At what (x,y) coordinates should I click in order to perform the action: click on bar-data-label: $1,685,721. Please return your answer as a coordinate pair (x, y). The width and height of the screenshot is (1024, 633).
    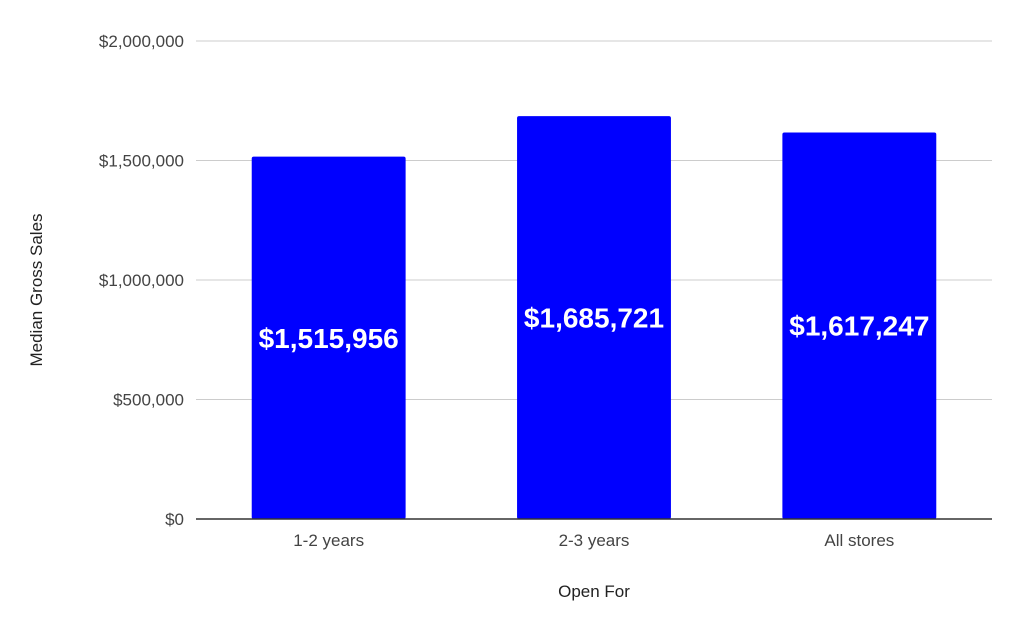
    Looking at the image, I should click on (594, 318).